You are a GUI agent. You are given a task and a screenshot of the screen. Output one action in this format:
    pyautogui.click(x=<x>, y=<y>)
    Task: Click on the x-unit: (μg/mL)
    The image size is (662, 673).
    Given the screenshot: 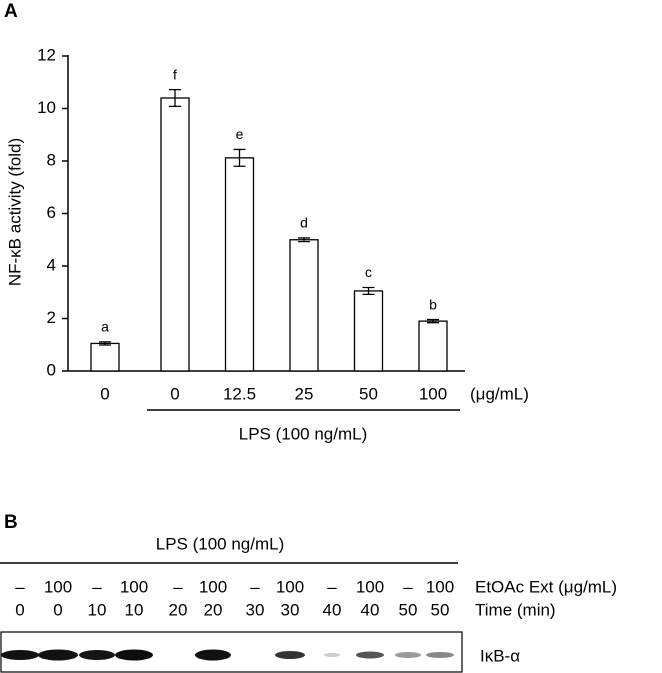 What is the action you would take?
    pyautogui.click(x=499, y=393)
    